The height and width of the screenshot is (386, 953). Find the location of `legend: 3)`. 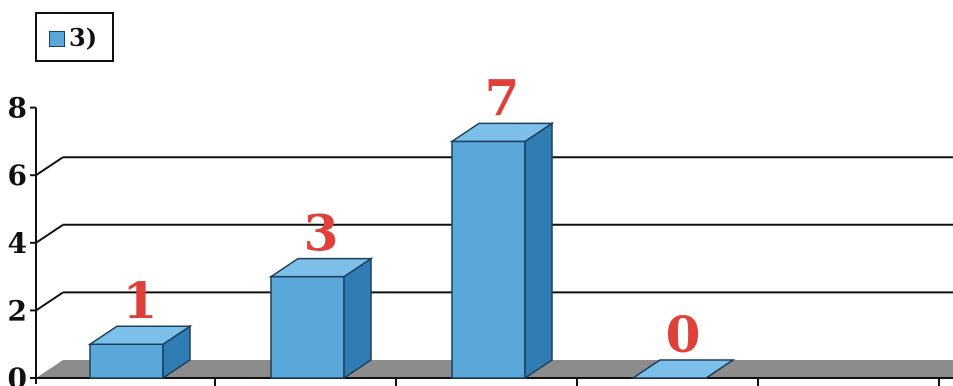

legend: 3) is located at coordinates (74, 37).